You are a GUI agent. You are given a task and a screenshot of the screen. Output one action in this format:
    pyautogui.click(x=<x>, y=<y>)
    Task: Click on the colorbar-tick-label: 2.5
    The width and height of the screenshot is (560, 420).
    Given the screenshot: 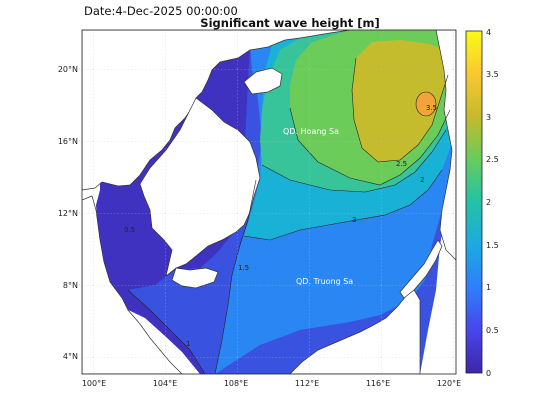 What is the action you would take?
    pyautogui.click(x=492, y=159)
    